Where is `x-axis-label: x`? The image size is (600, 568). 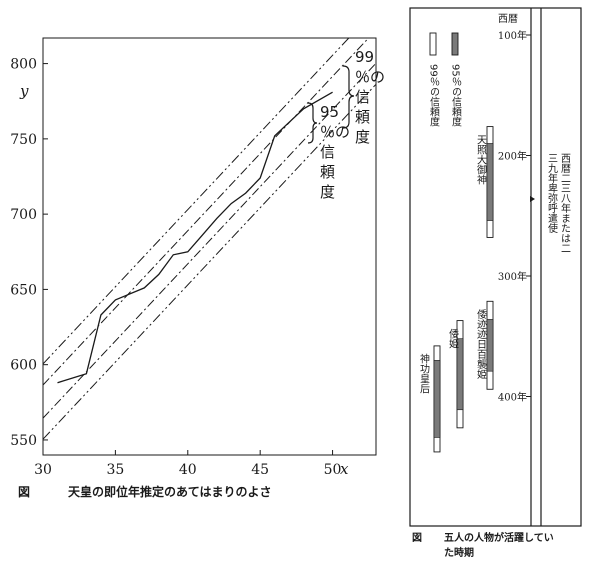 x-axis-label: x is located at coordinates (344, 469).